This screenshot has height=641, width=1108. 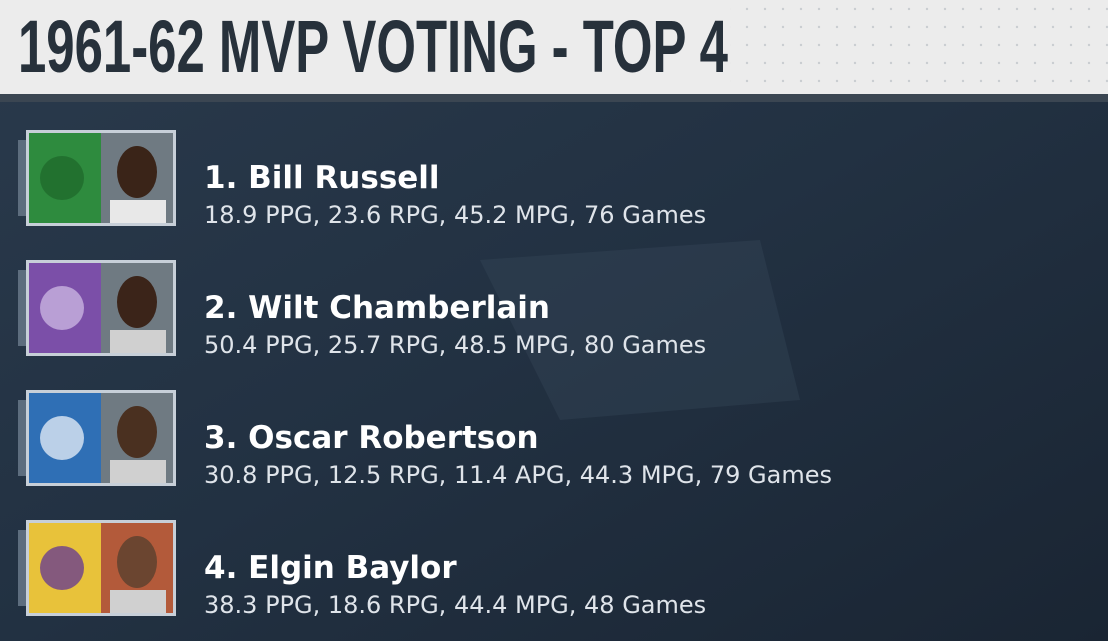 I want to click on header-dots, so click(x=919, y=47).